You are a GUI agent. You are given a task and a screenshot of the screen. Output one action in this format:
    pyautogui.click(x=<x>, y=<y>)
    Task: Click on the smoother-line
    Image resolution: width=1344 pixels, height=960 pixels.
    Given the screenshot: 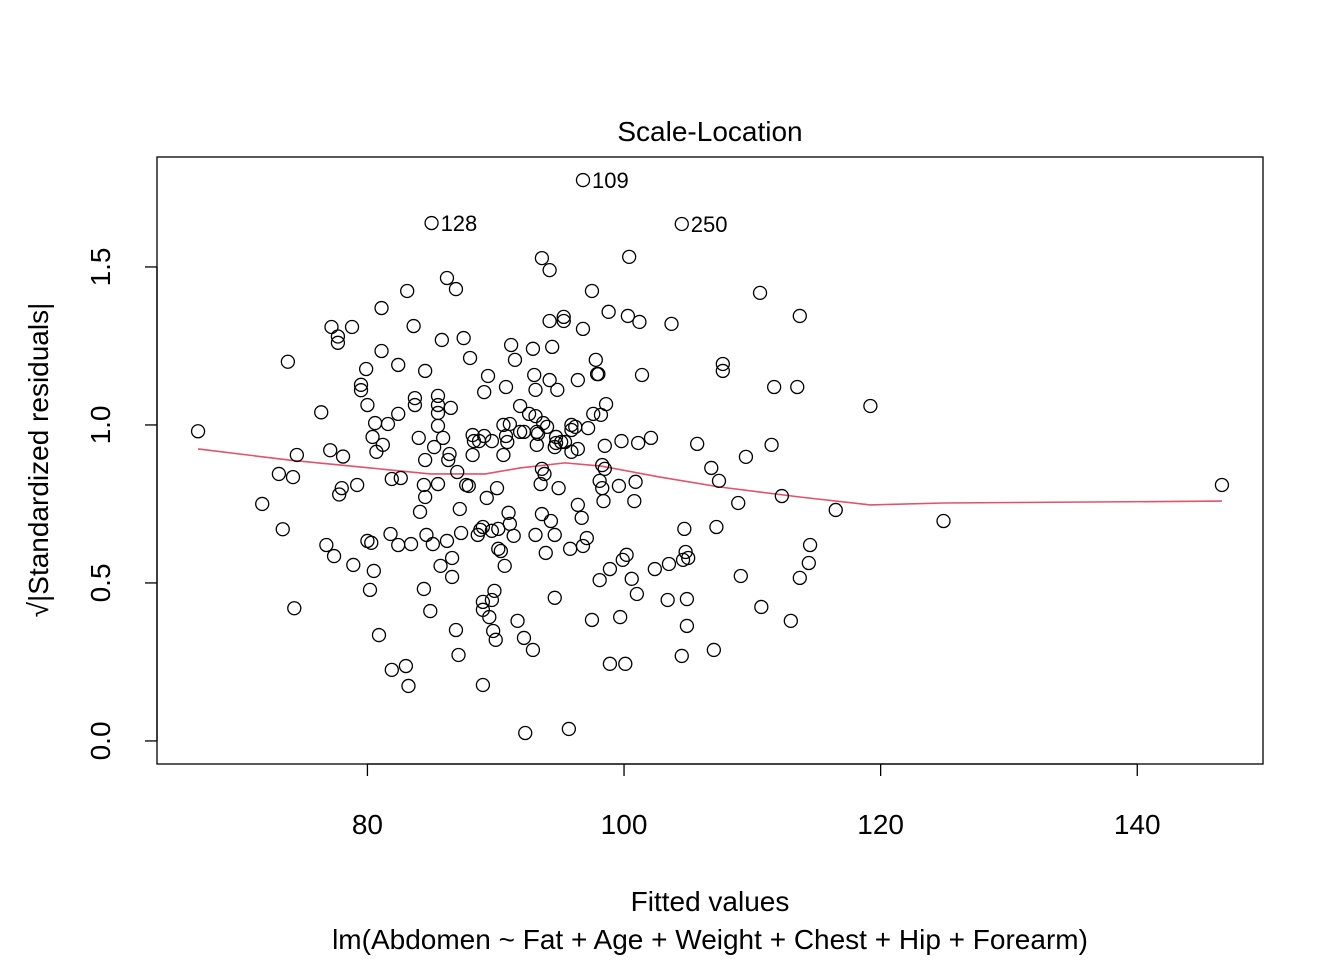 What is the action you would take?
    pyautogui.click(x=709, y=477)
    